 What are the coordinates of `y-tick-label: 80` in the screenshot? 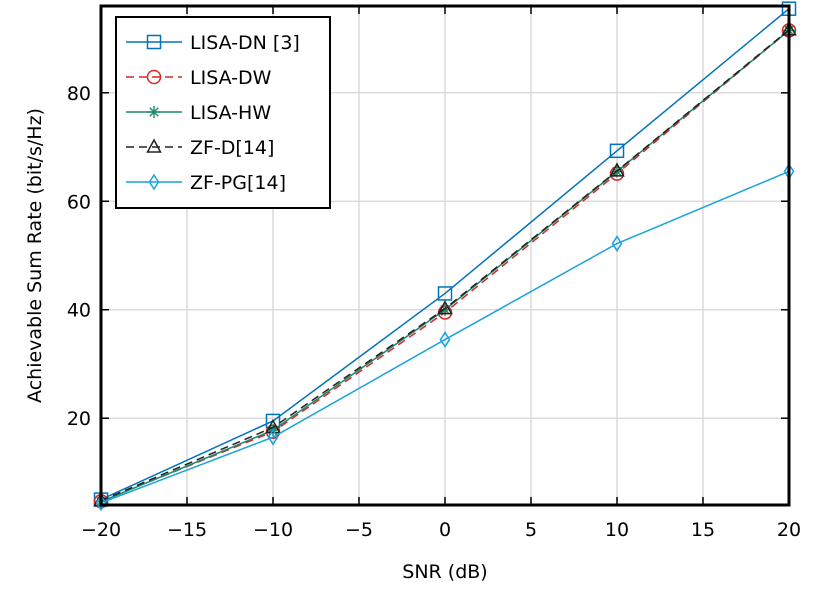 It's located at (79, 94).